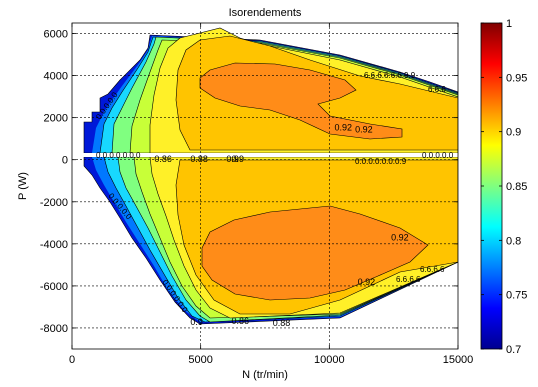 This screenshot has width=538, height=387. I want to click on colorbar-tick-label: 0.75, so click(516, 296).